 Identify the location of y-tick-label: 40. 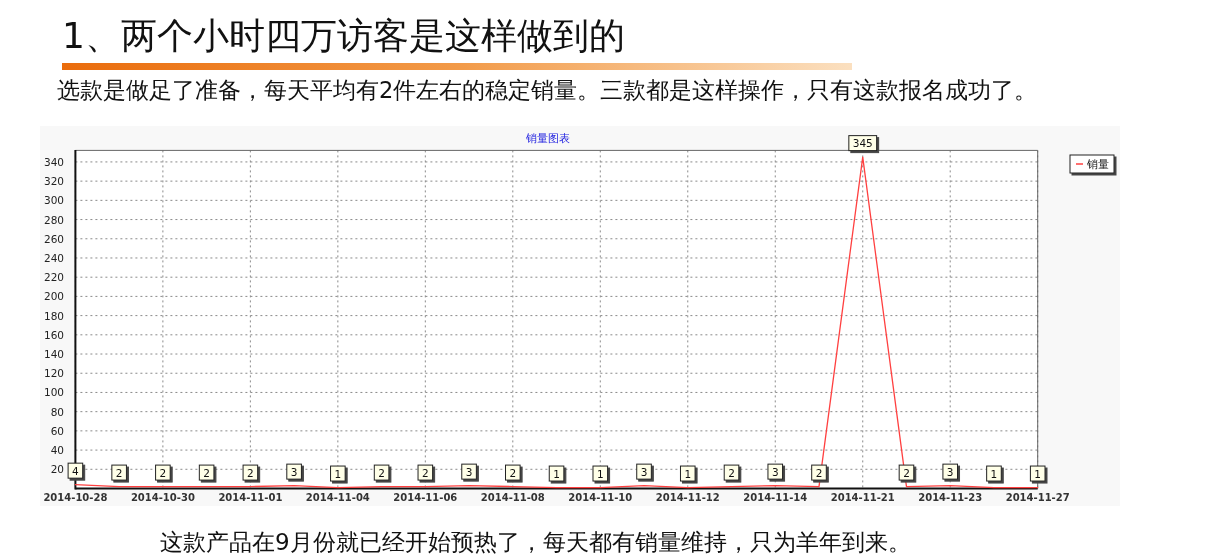
(57, 450).